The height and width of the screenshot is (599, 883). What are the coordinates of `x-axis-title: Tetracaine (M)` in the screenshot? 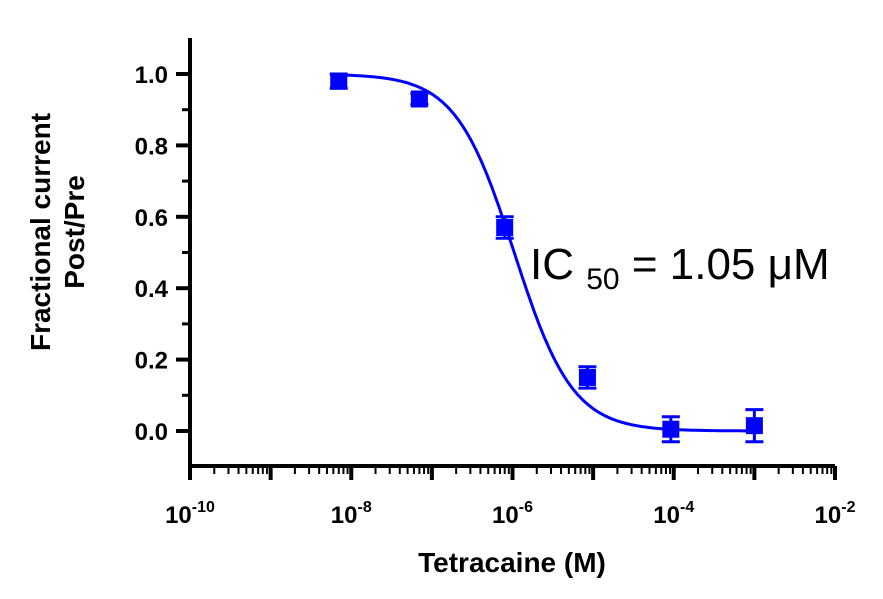 It's located at (512, 562).